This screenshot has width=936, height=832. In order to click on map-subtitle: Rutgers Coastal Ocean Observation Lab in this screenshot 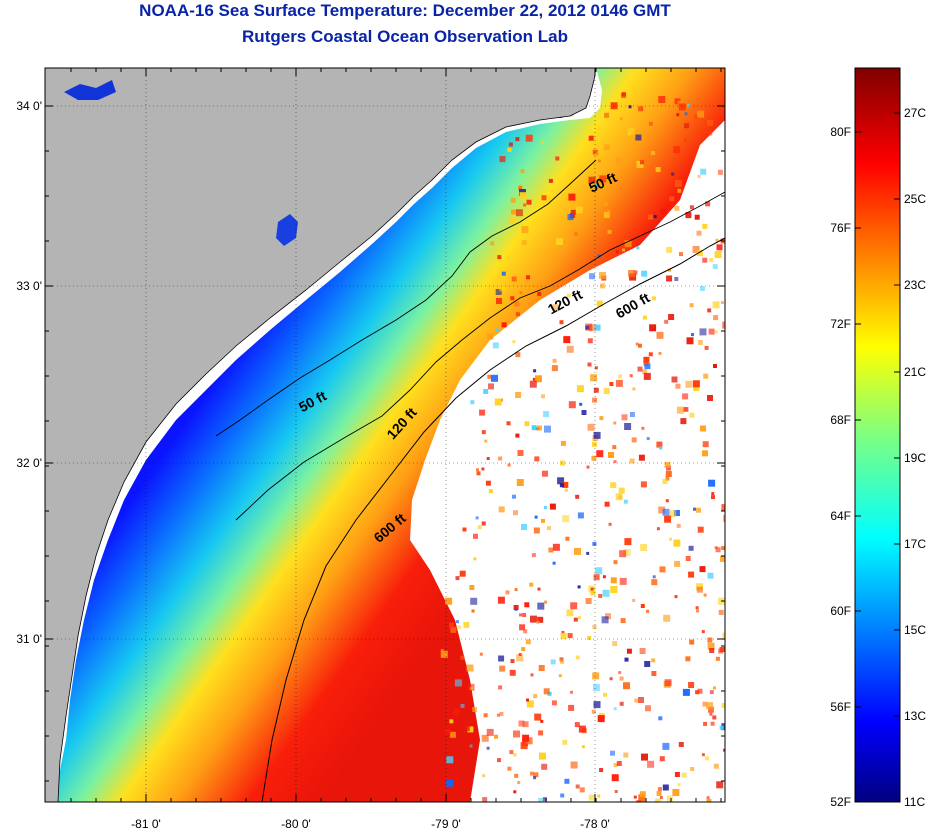, I will do `click(405, 36)`.